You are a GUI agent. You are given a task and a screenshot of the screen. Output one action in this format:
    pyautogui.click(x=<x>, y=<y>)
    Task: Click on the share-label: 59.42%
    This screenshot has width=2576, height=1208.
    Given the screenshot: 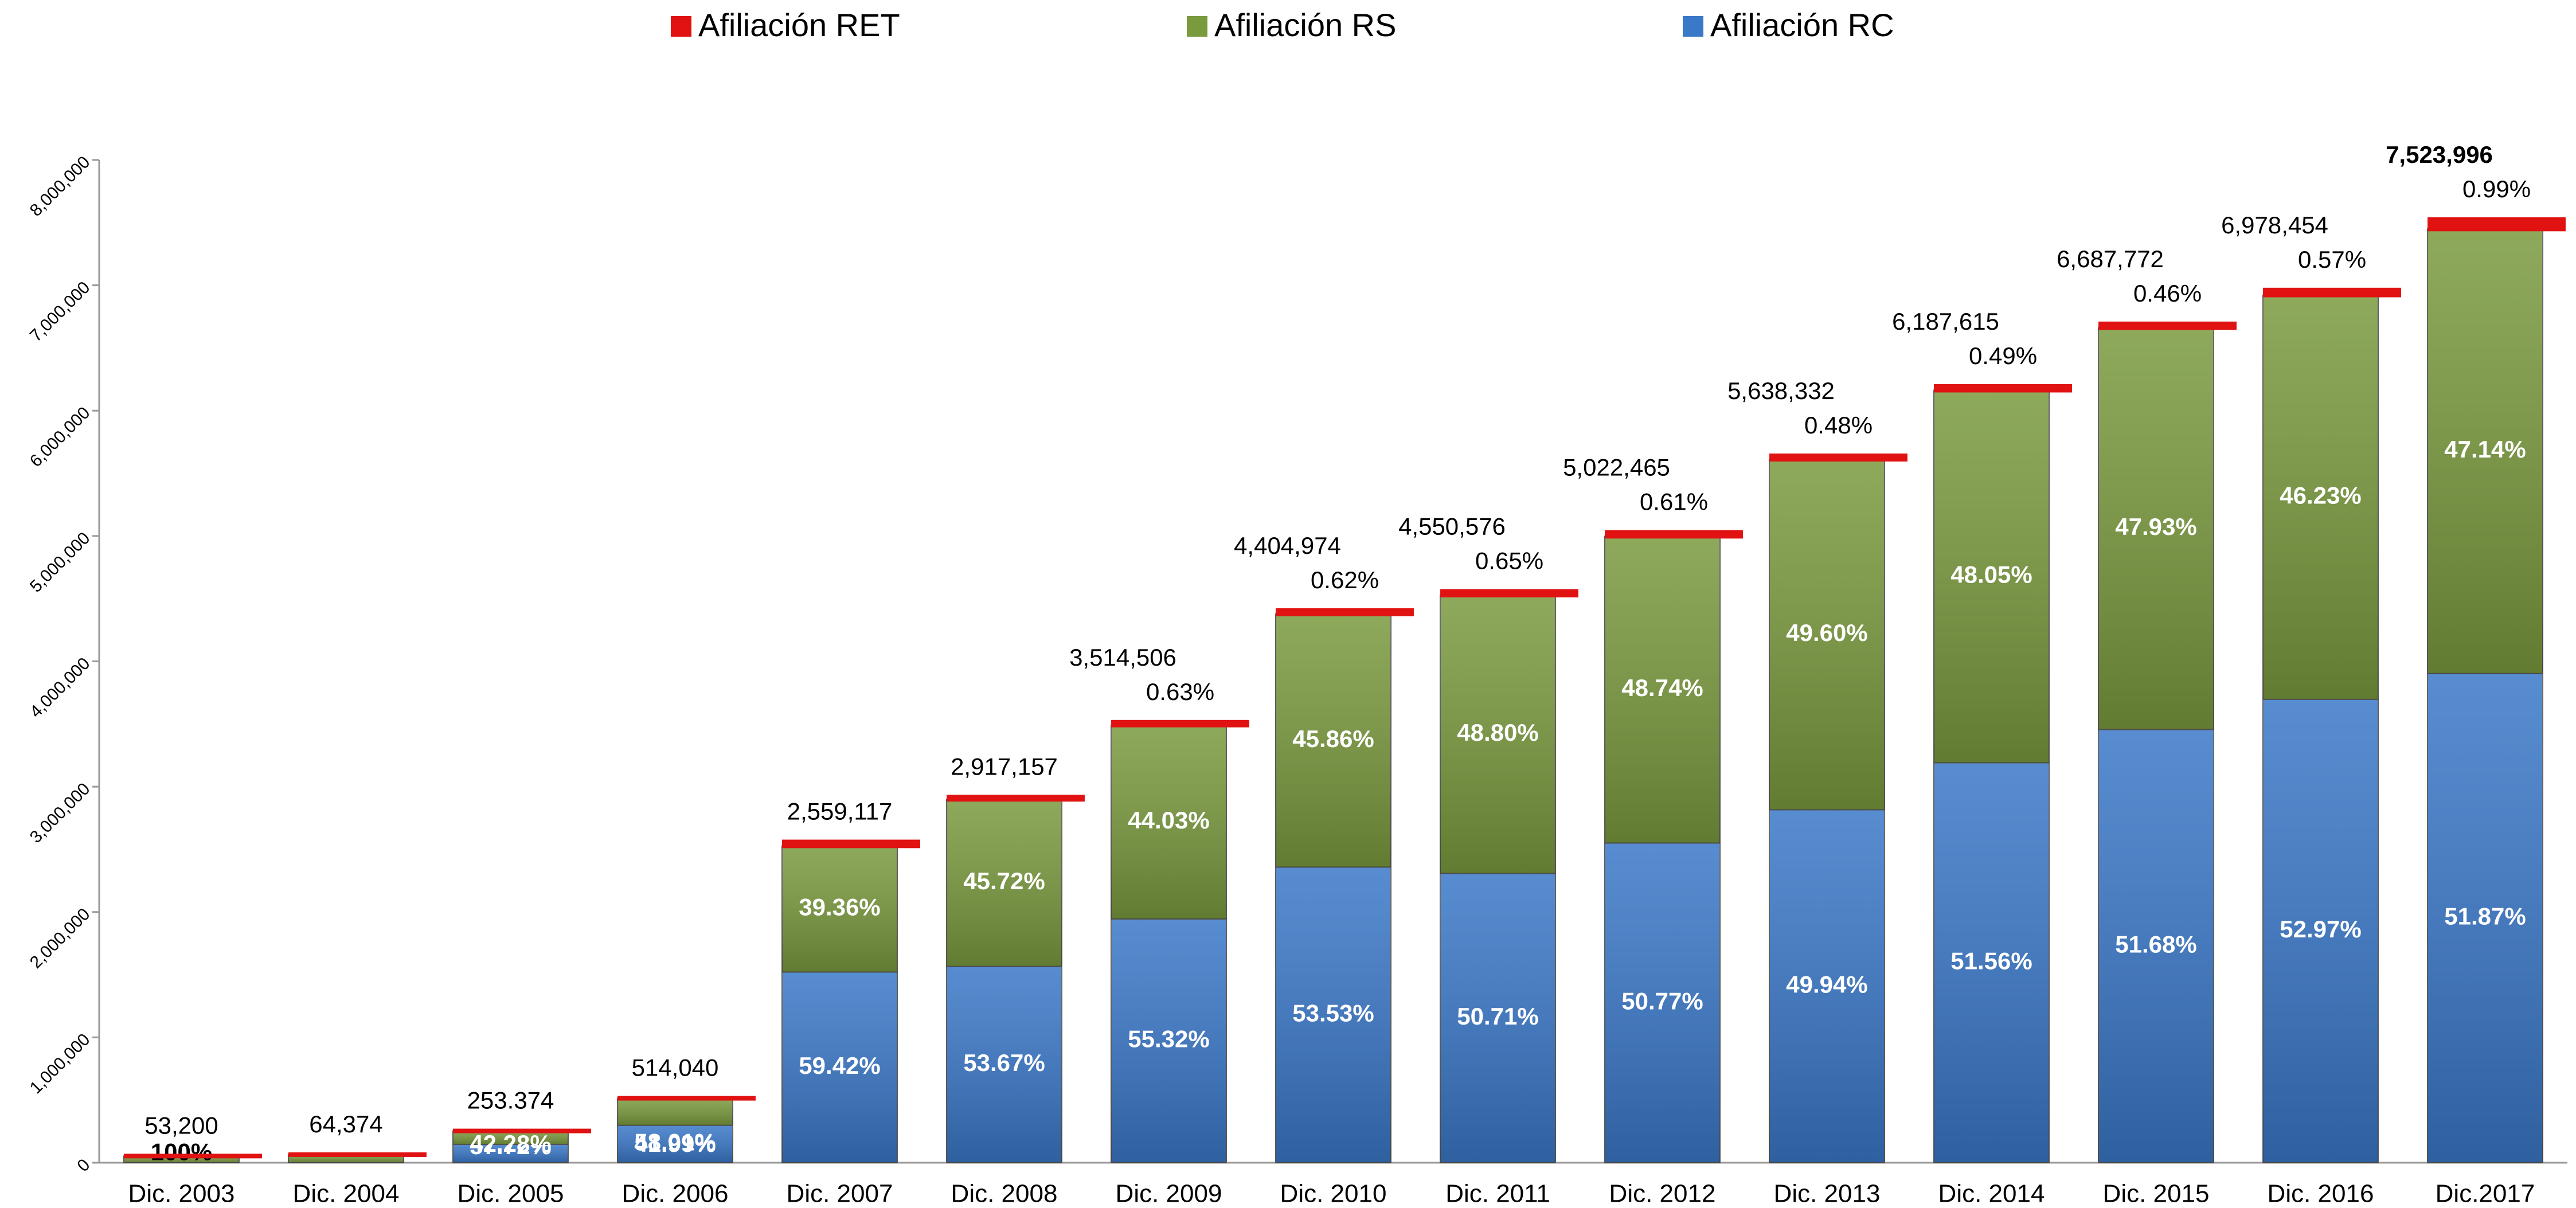 What is the action you would take?
    pyautogui.click(x=839, y=1065)
    